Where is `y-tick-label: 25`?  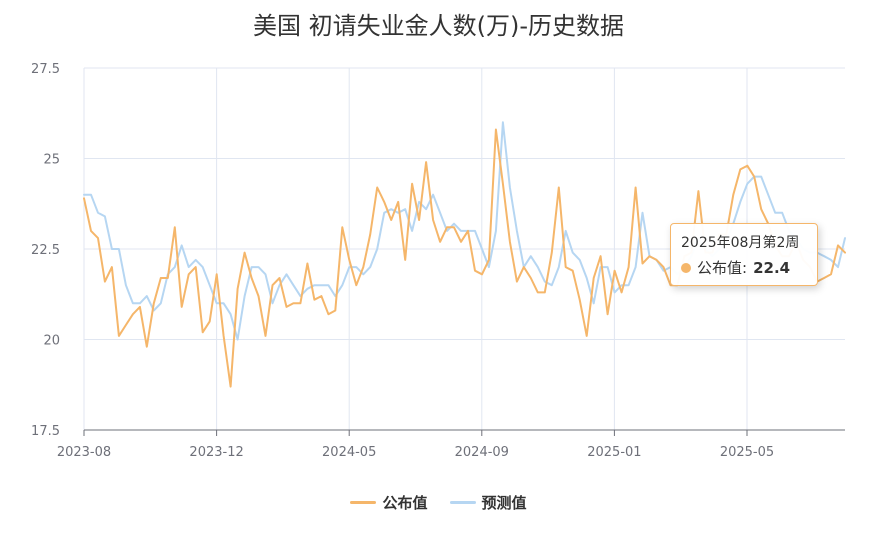 y-tick-label: 25 is located at coordinates (51, 160).